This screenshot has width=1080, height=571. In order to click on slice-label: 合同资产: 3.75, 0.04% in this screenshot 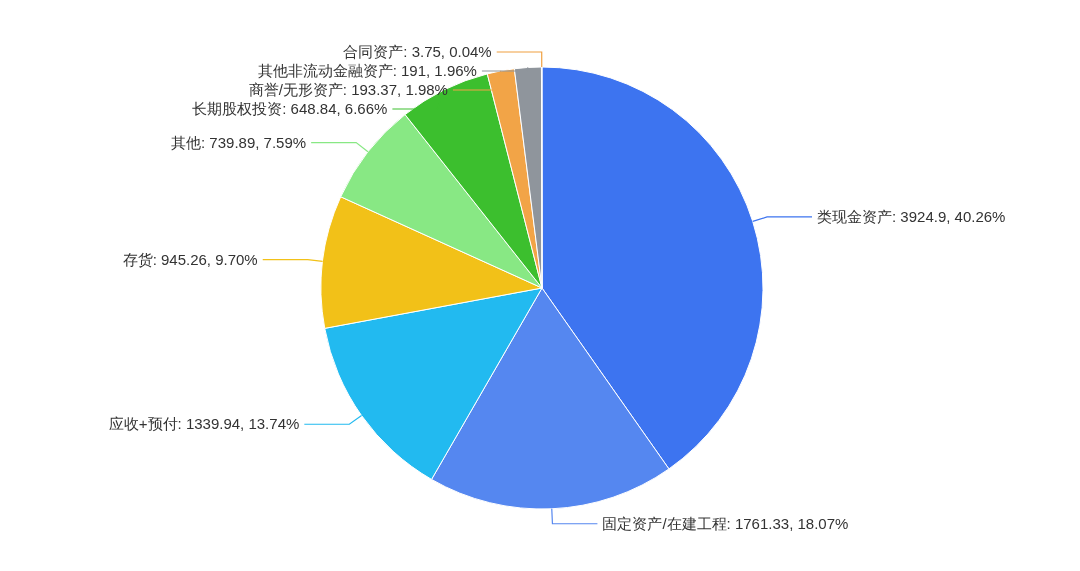, I will do `click(417, 51)`.